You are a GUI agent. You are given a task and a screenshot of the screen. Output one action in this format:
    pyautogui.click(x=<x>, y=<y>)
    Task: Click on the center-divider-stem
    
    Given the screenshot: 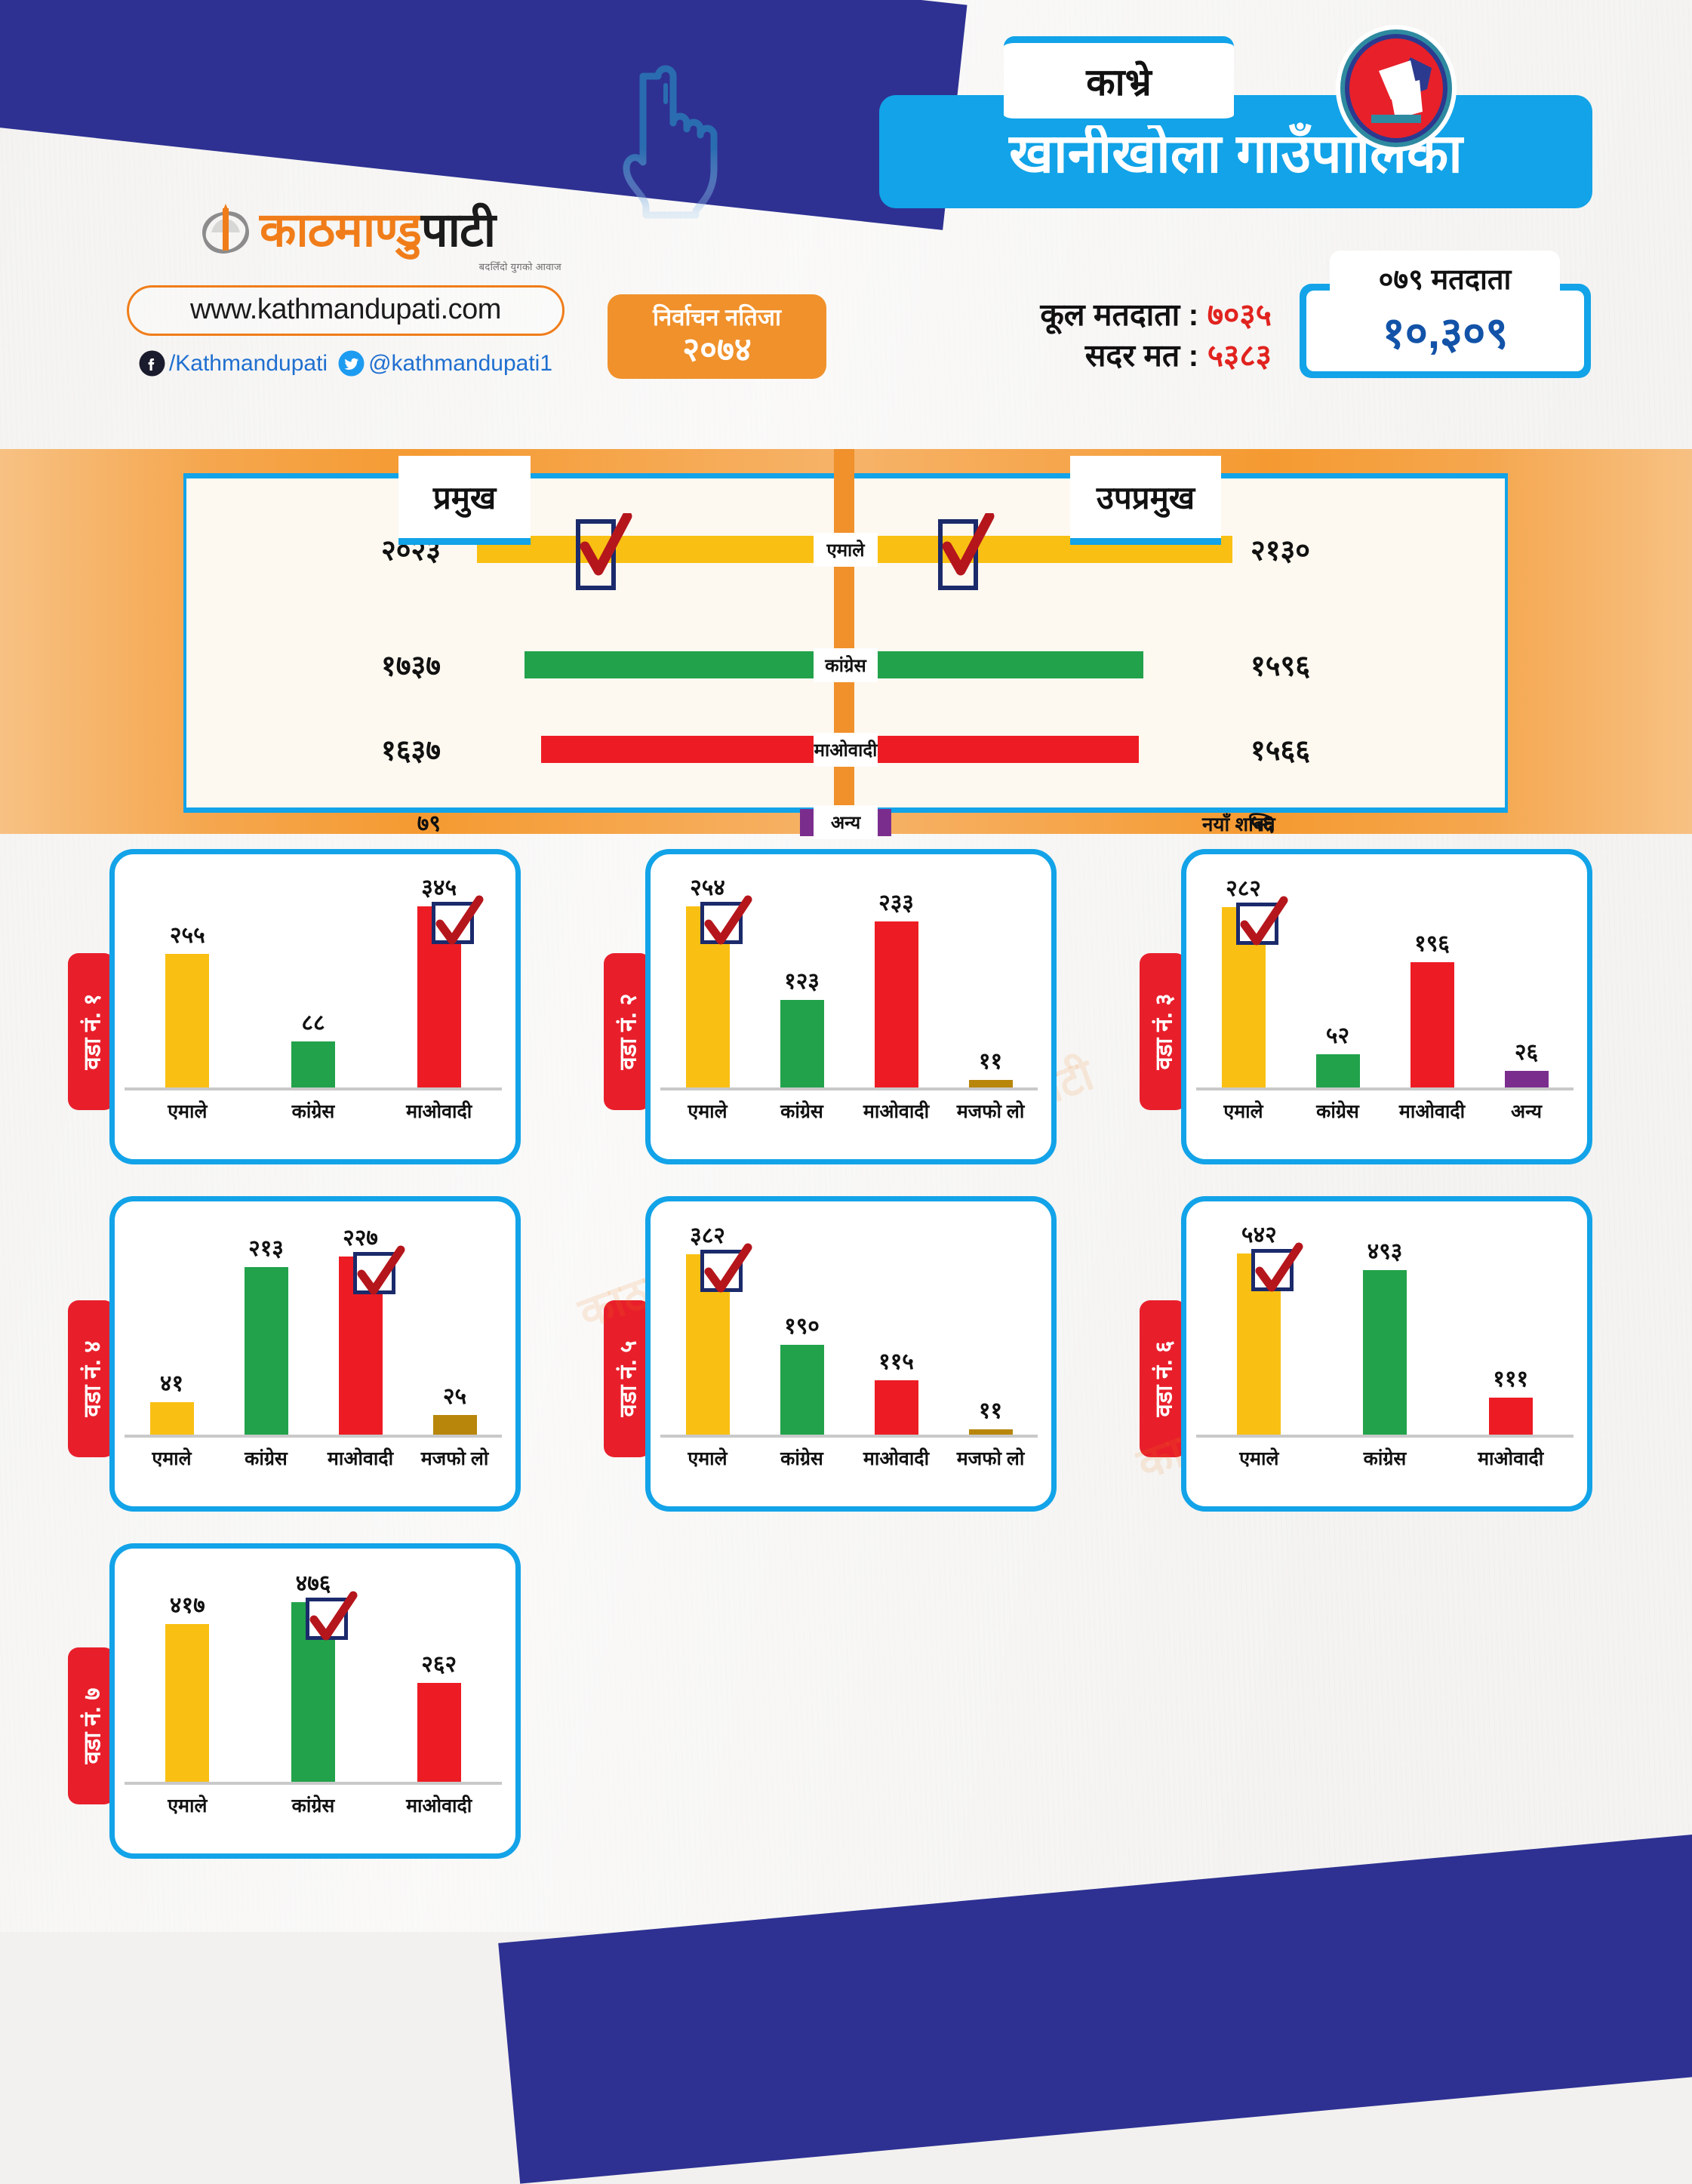 What is the action you would take?
    pyautogui.click(x=844, y=641)
    